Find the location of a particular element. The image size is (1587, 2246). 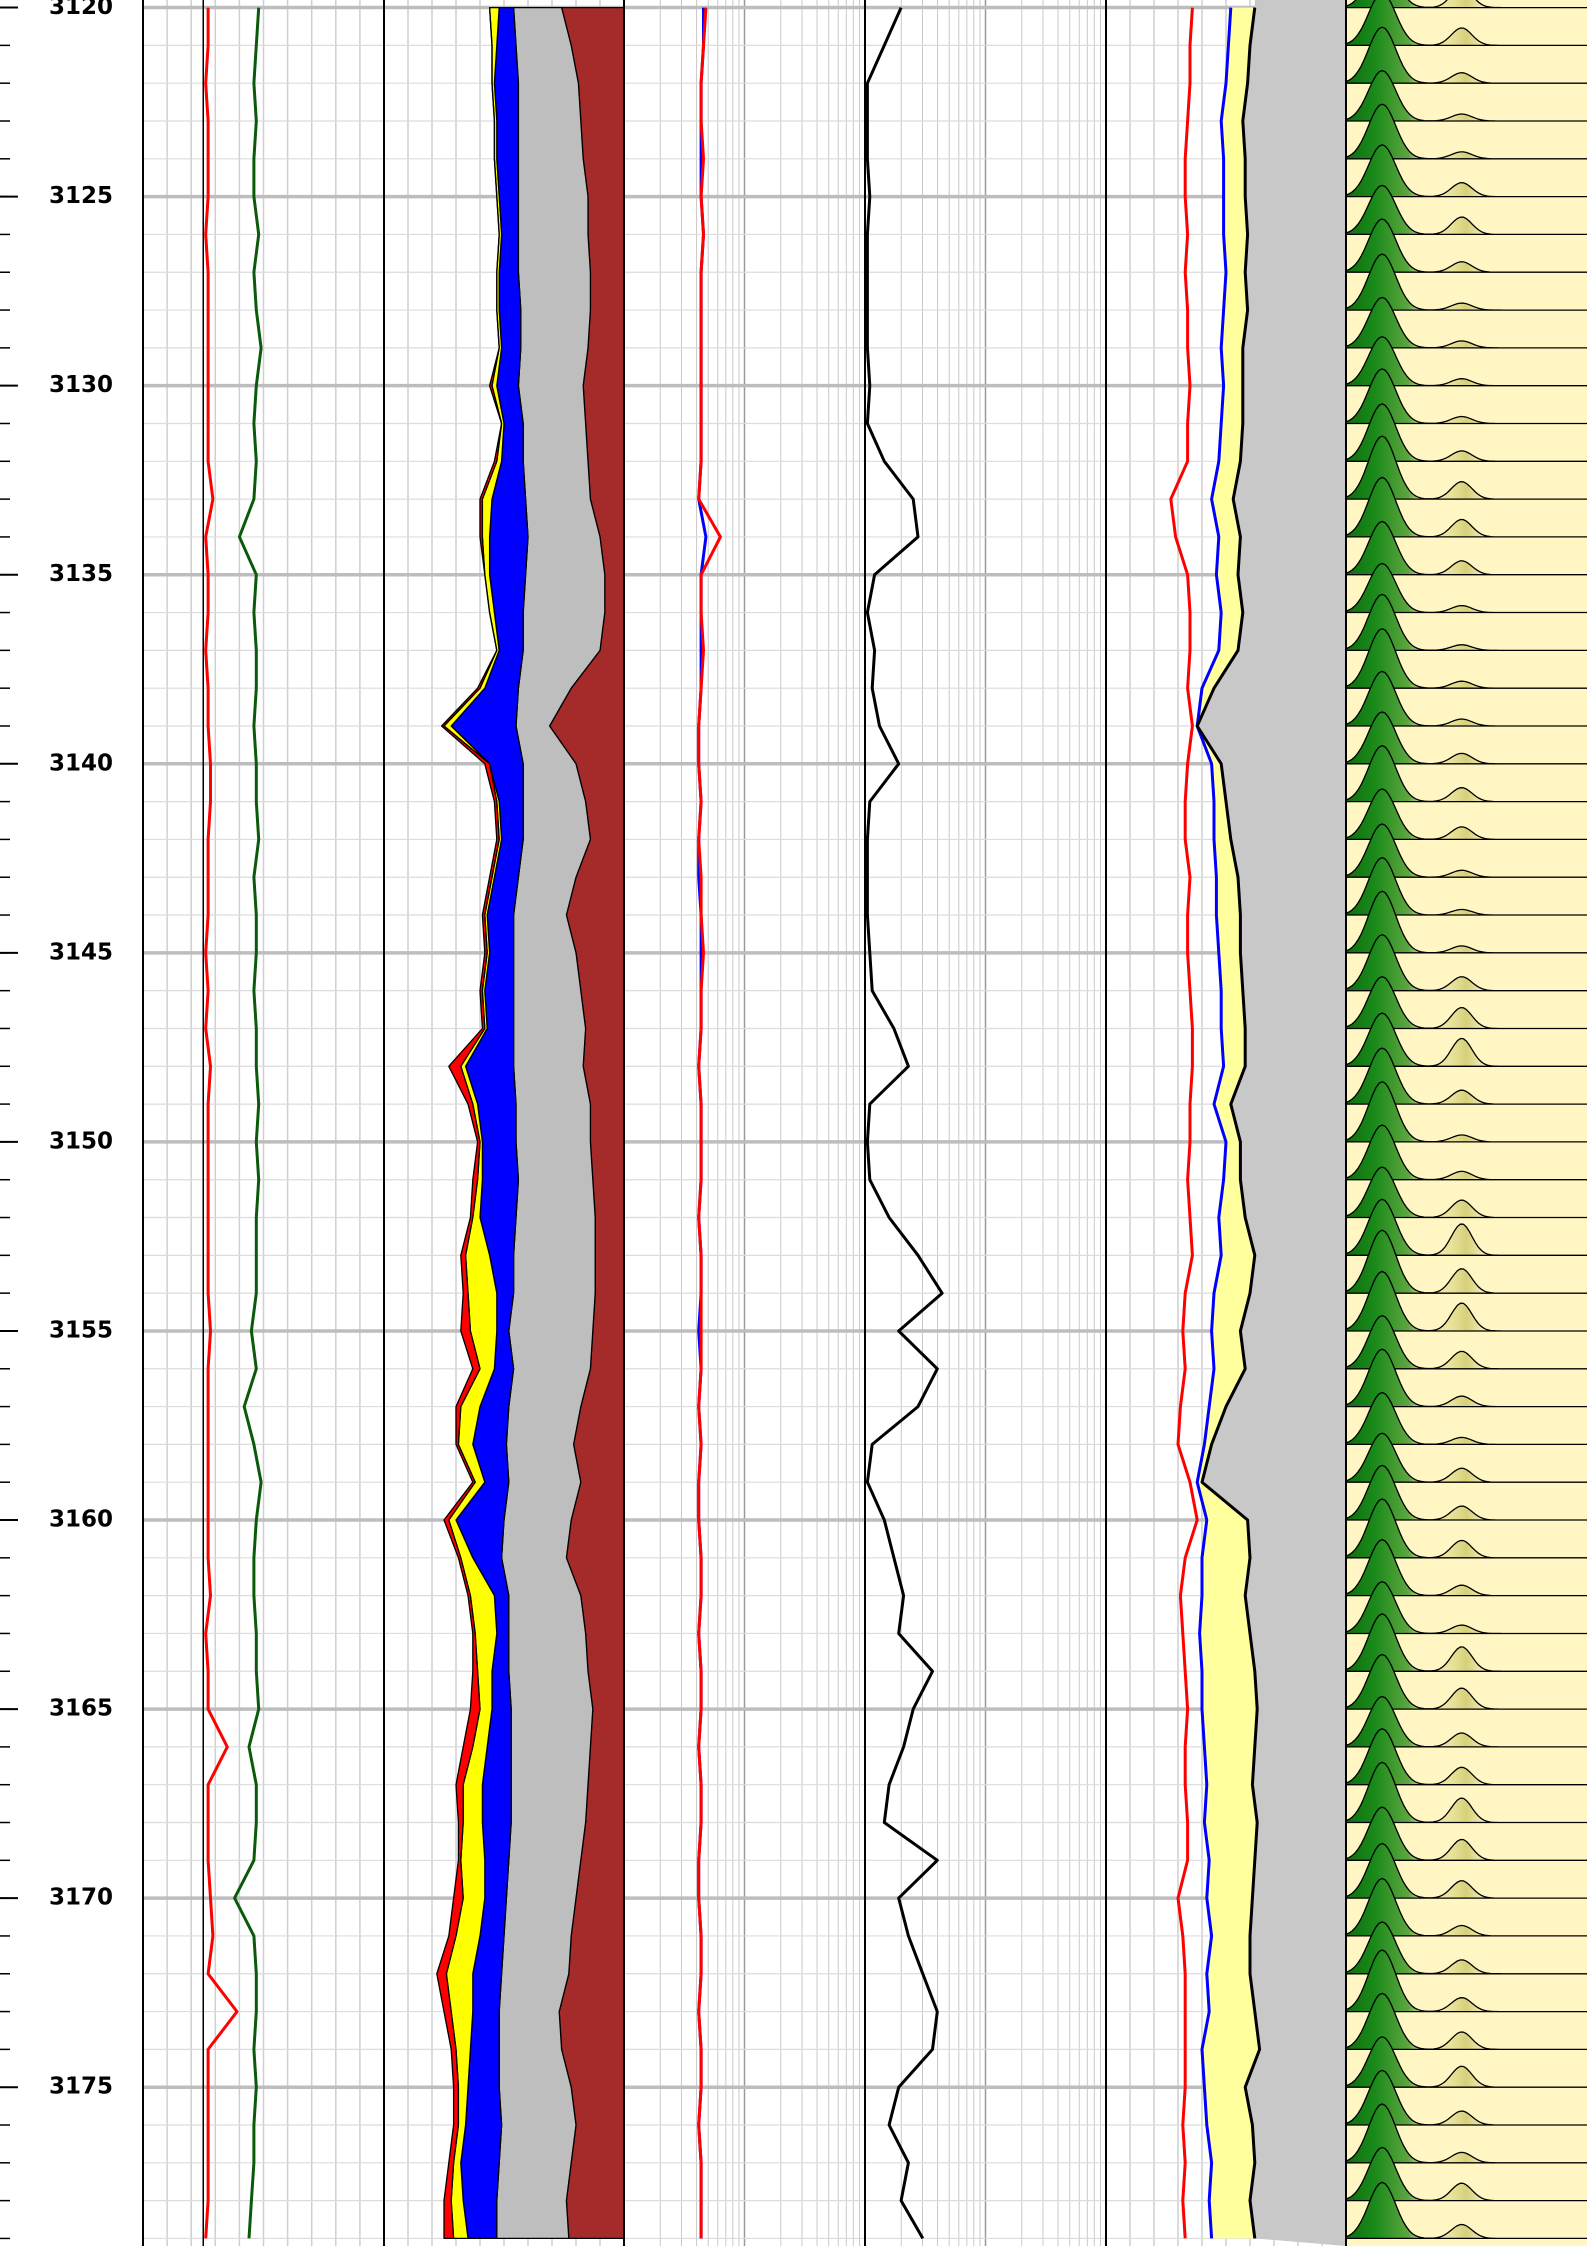

depth-label: 3170 is located at coordinates (81, 1898).